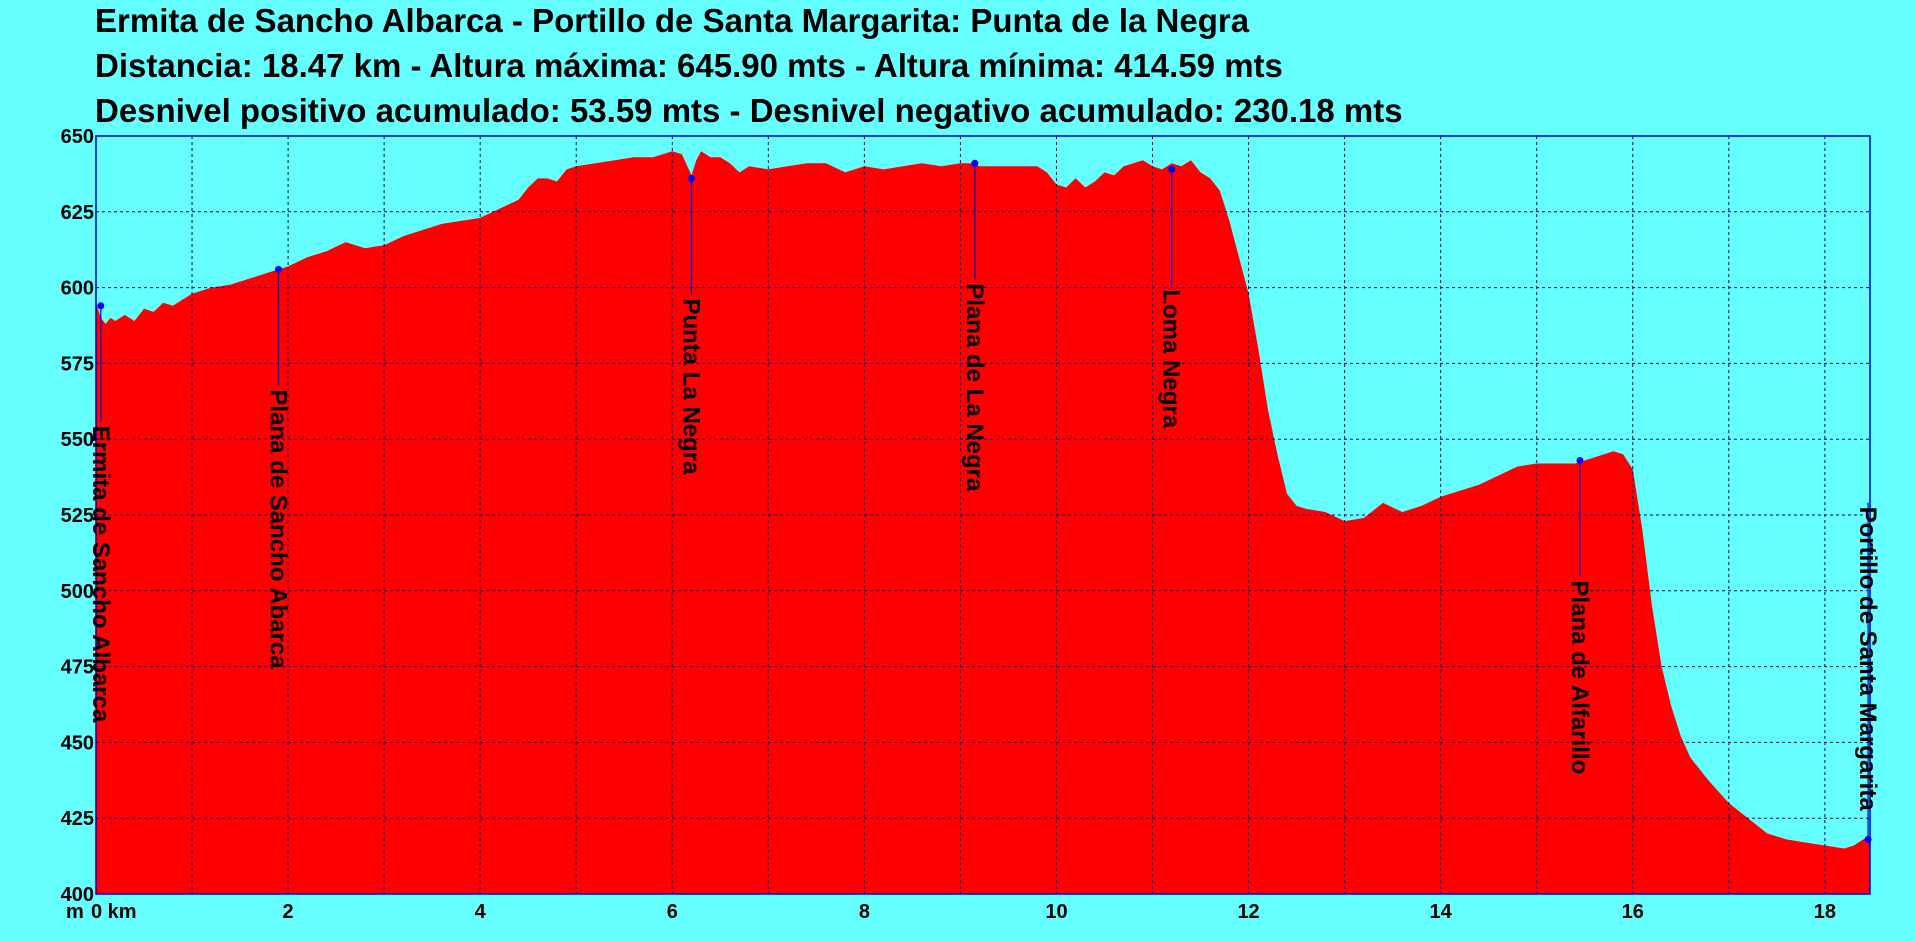  Describe the element at coordinates (77, 743) in the screenshot. I see `y-tick-label: 450` at that location.